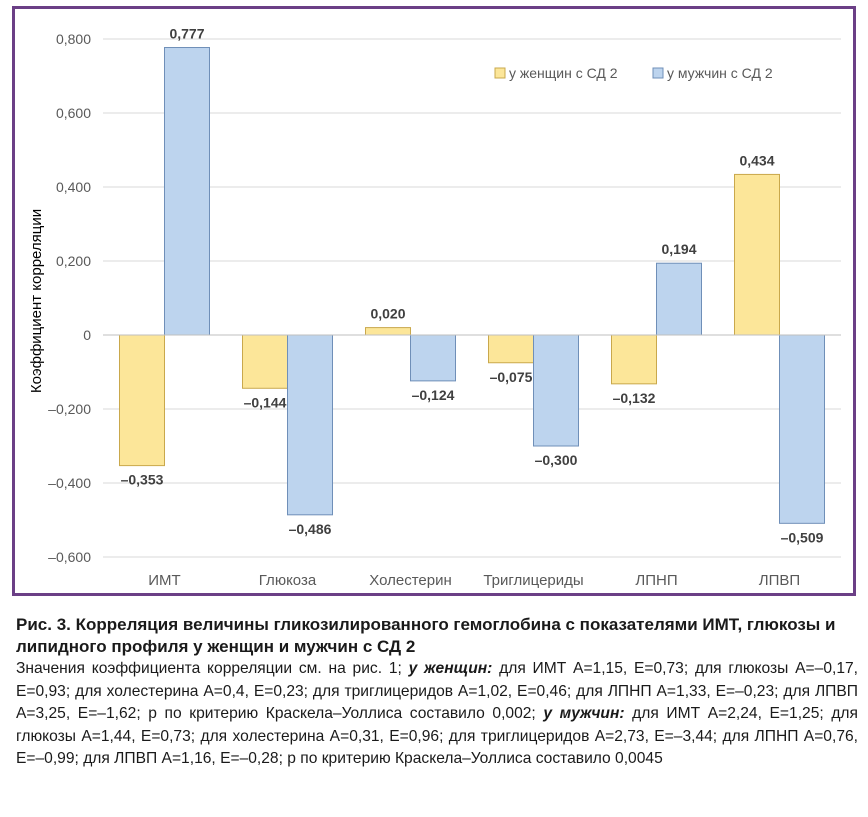 The image size is (868, 817). What do you see at coordinates (288, 580) in the screenshot?
I see `x-category-label: Глюкоза` at bounding box center [288, 580].